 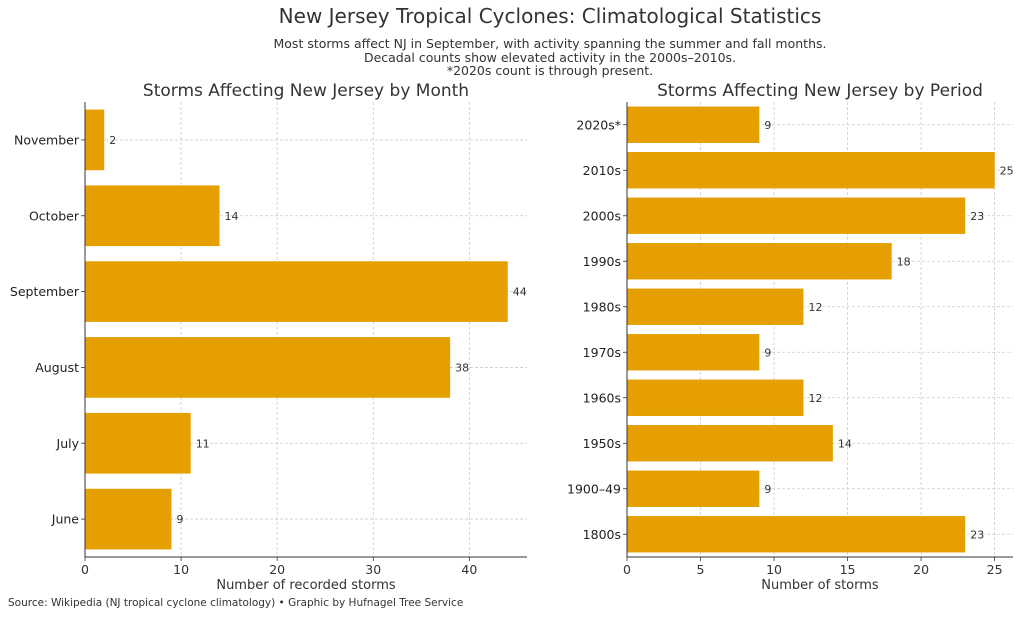 I want to click on y-tick-label: September, so click(x=45, y=291).